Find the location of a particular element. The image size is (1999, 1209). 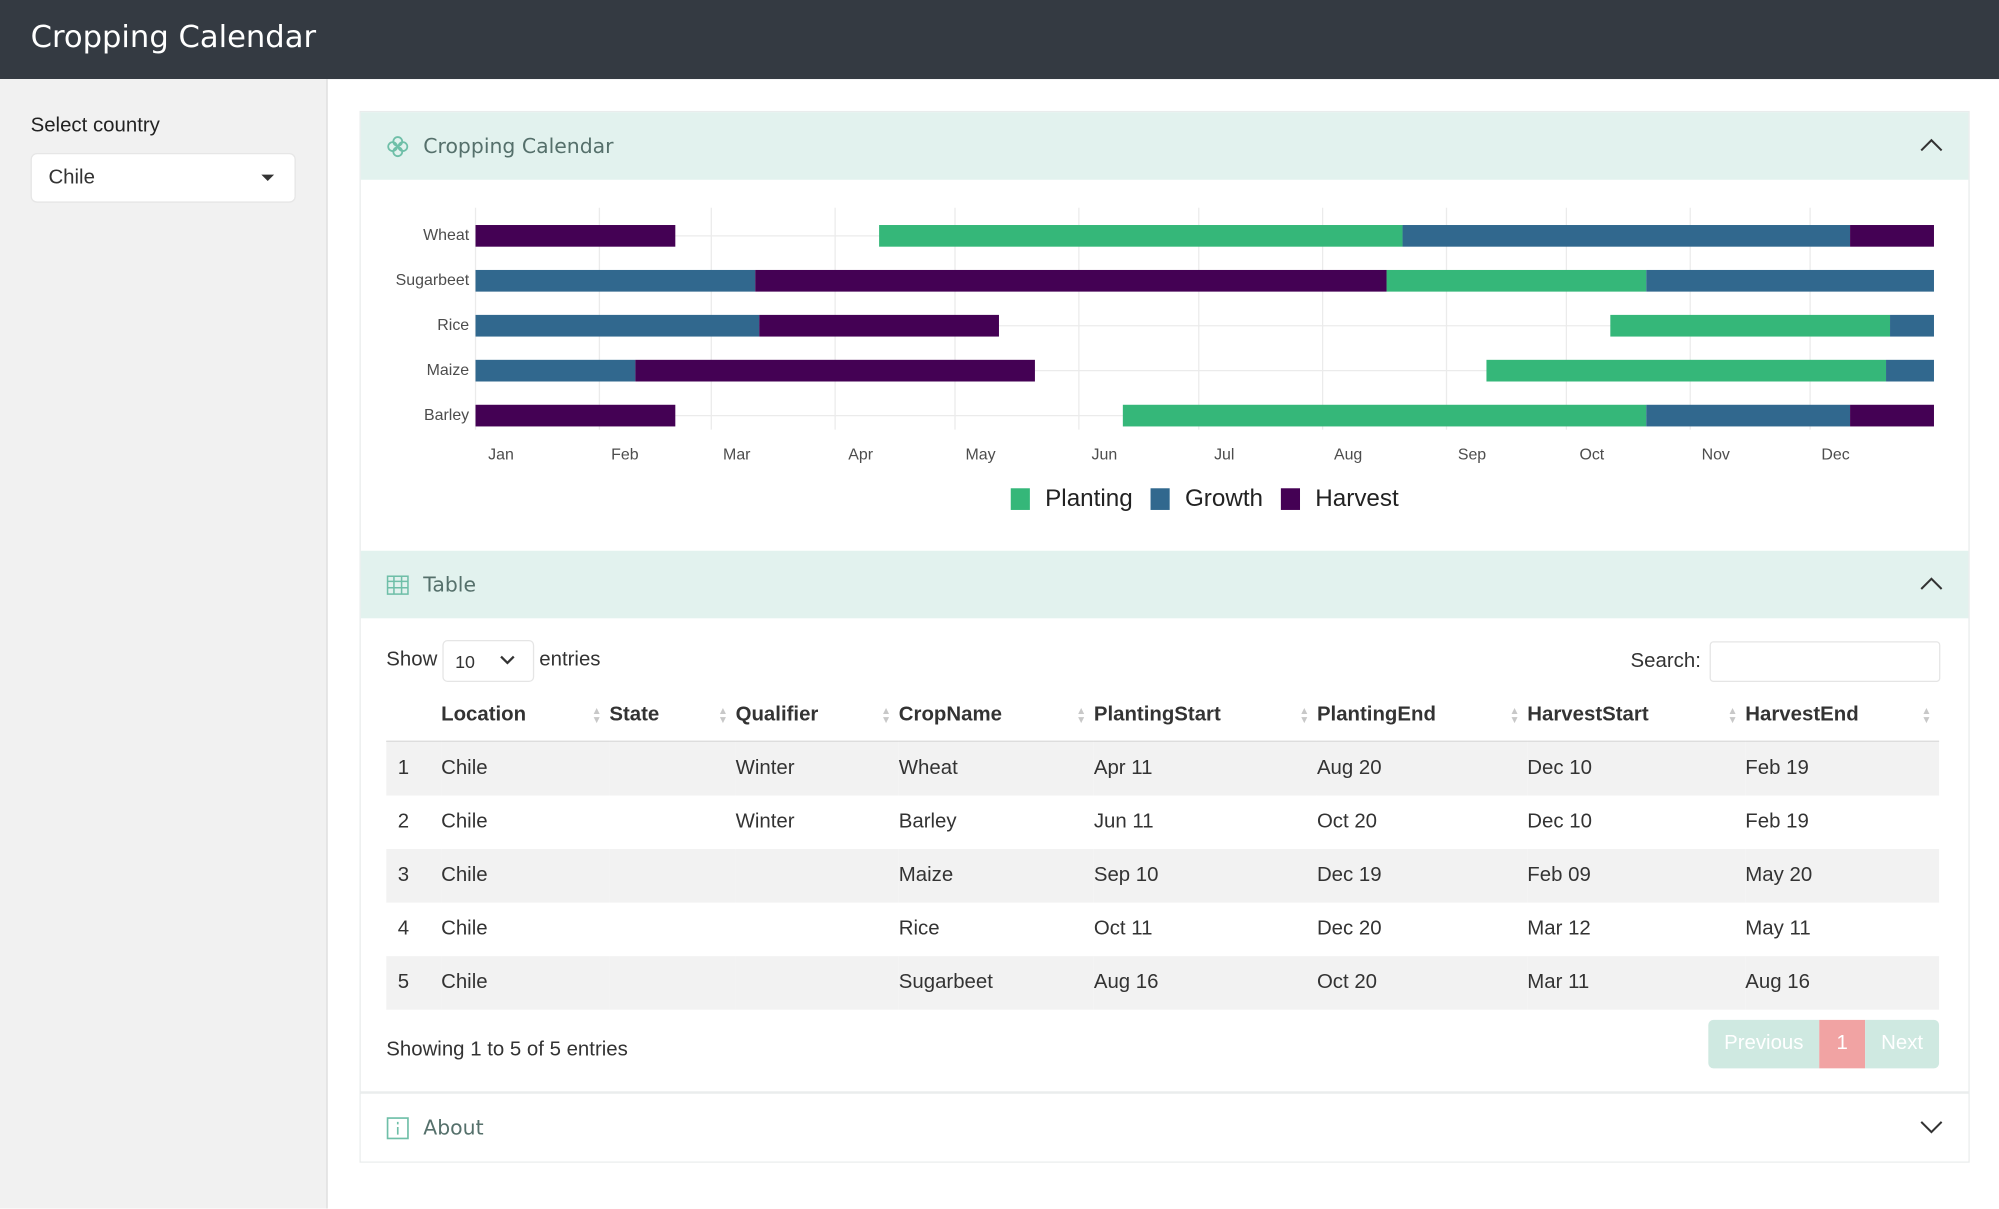

column-header: Qualifier▲▼ is located at coordinates (817, 716).